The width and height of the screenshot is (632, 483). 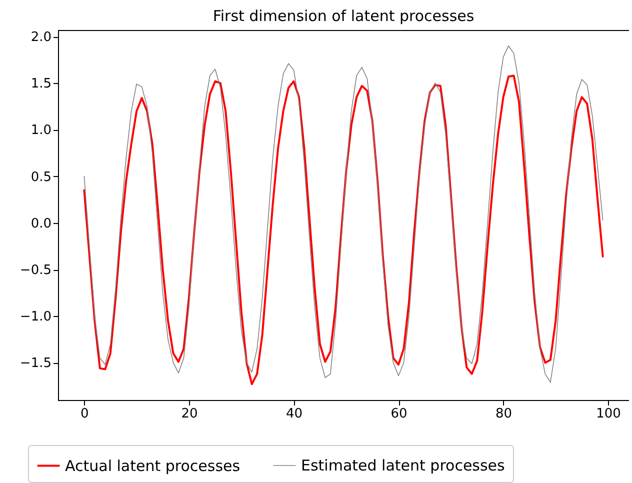 What do you see at coordinates (41, 84) in the screenshot?
I see `y-tick-label: 1.5` at bounding box center [41, 84].